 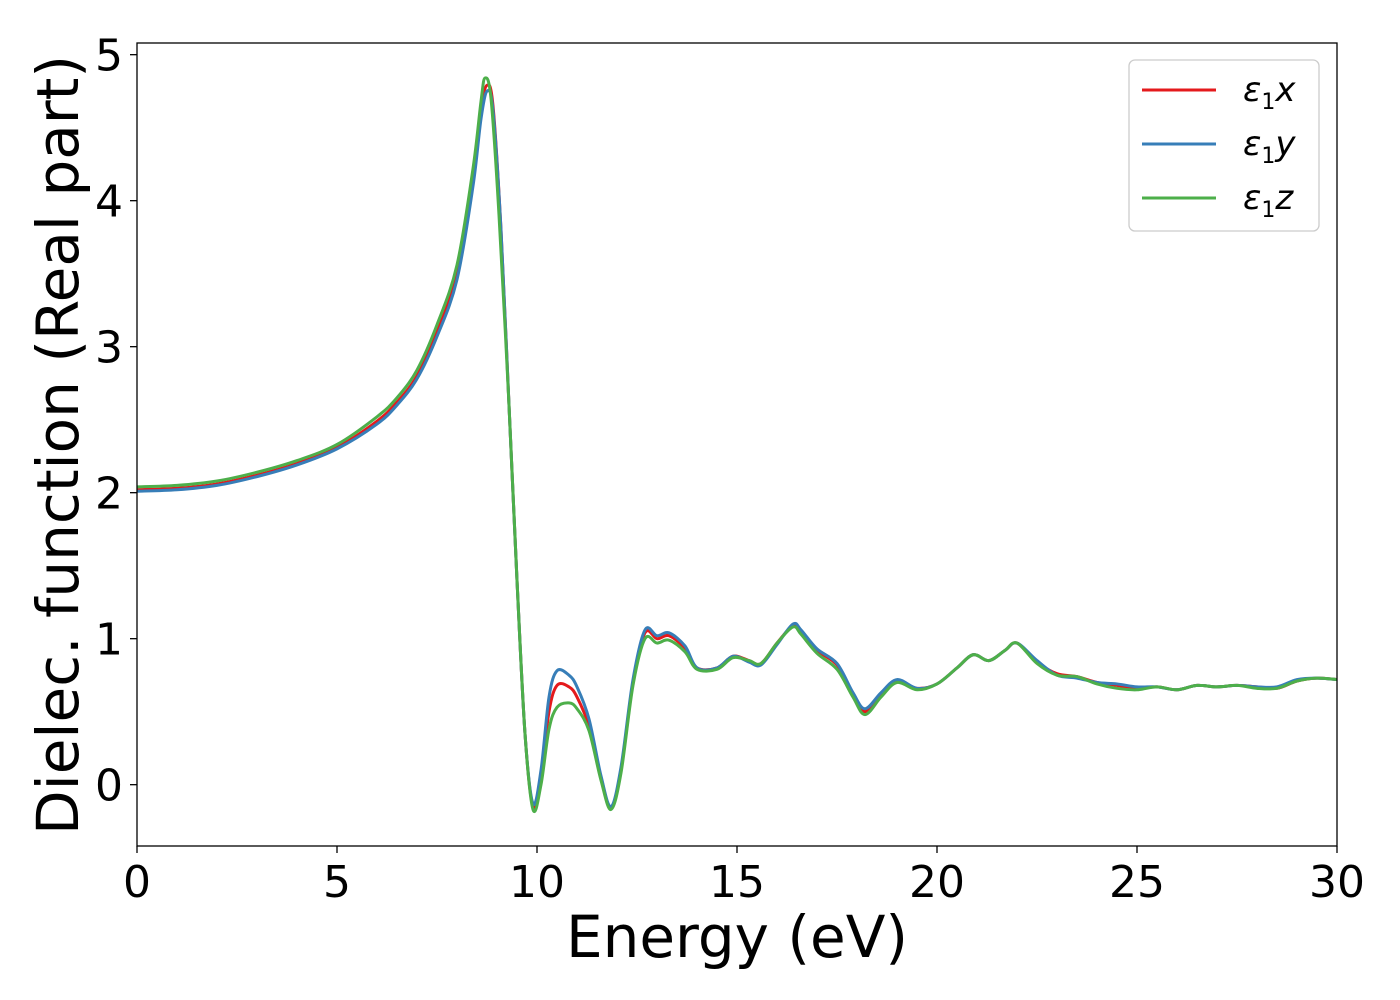 I want to click on x-tick-label: 25, so click(x=1137, y=882).